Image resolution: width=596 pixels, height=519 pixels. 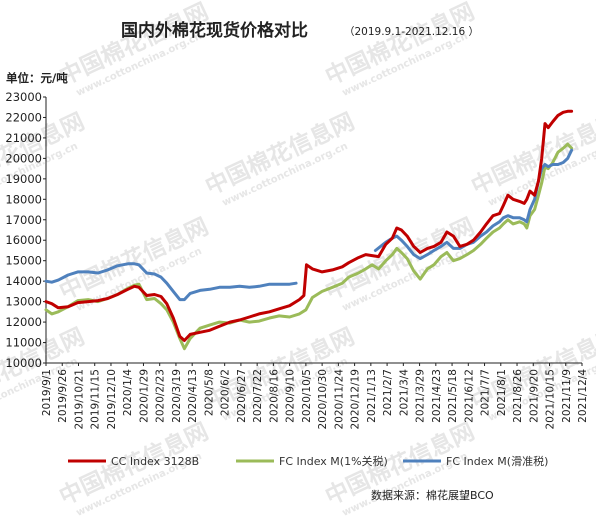 What do you see at coordinates (551, 399) in the screenshot?
I see `x-tick-label: 2021/10/15` at bounding box center [551, 399].